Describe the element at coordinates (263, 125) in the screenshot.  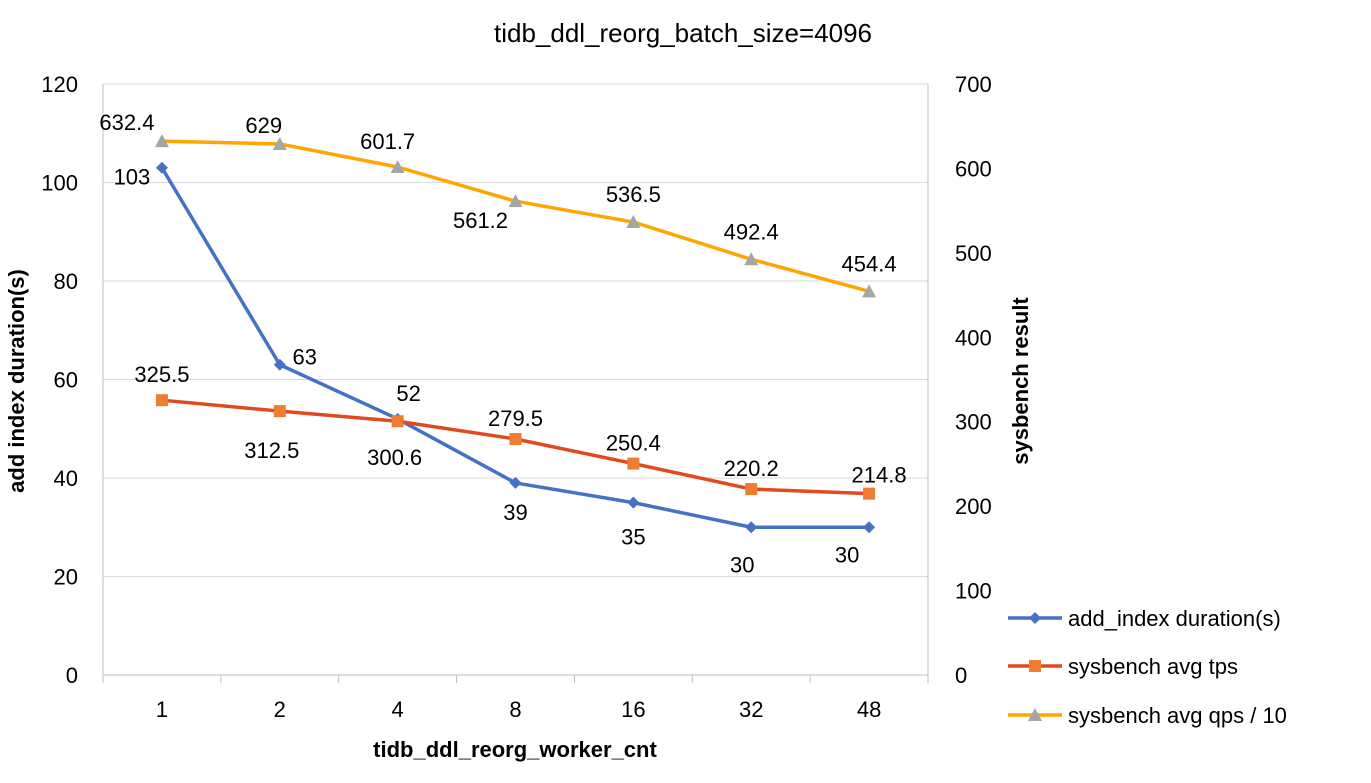
I see `data-label: 629` at that location.